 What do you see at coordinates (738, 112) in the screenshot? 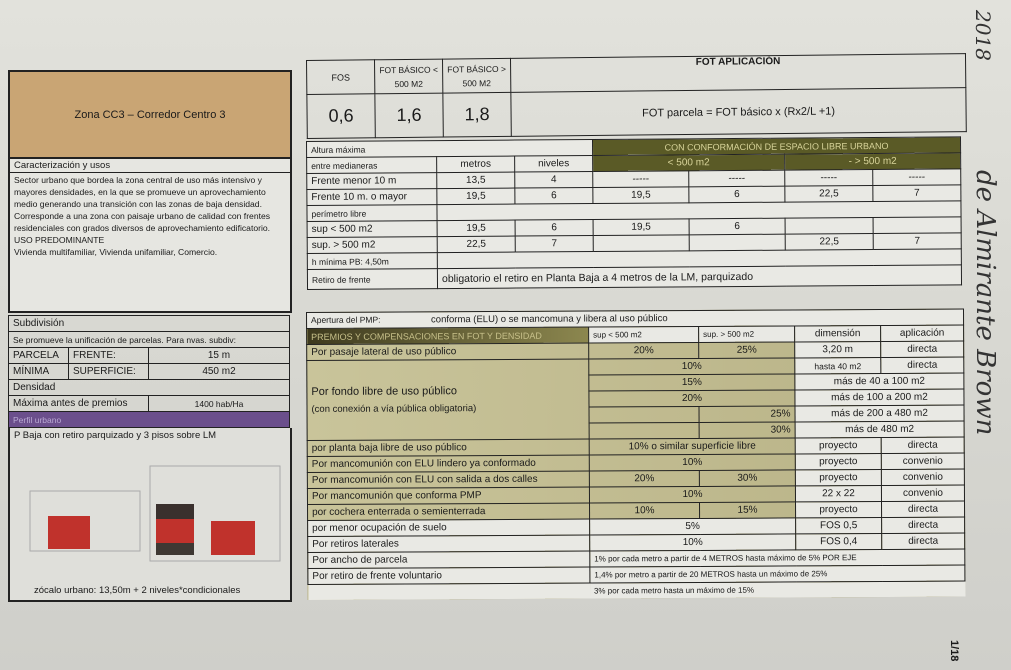
I see `fot-formula: FOT parcela = FOT básico x (Rx2/L +1)` at bounding box center [738, 112].